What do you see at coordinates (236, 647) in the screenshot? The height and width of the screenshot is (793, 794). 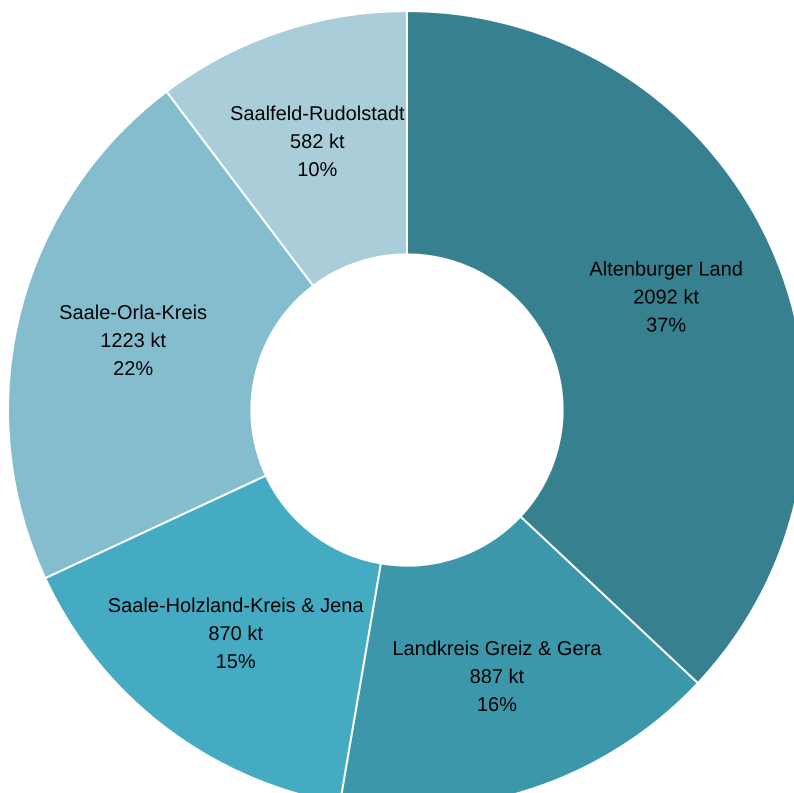 I see `data-label: 870 kt 15%` at bounding box center [236, 647].